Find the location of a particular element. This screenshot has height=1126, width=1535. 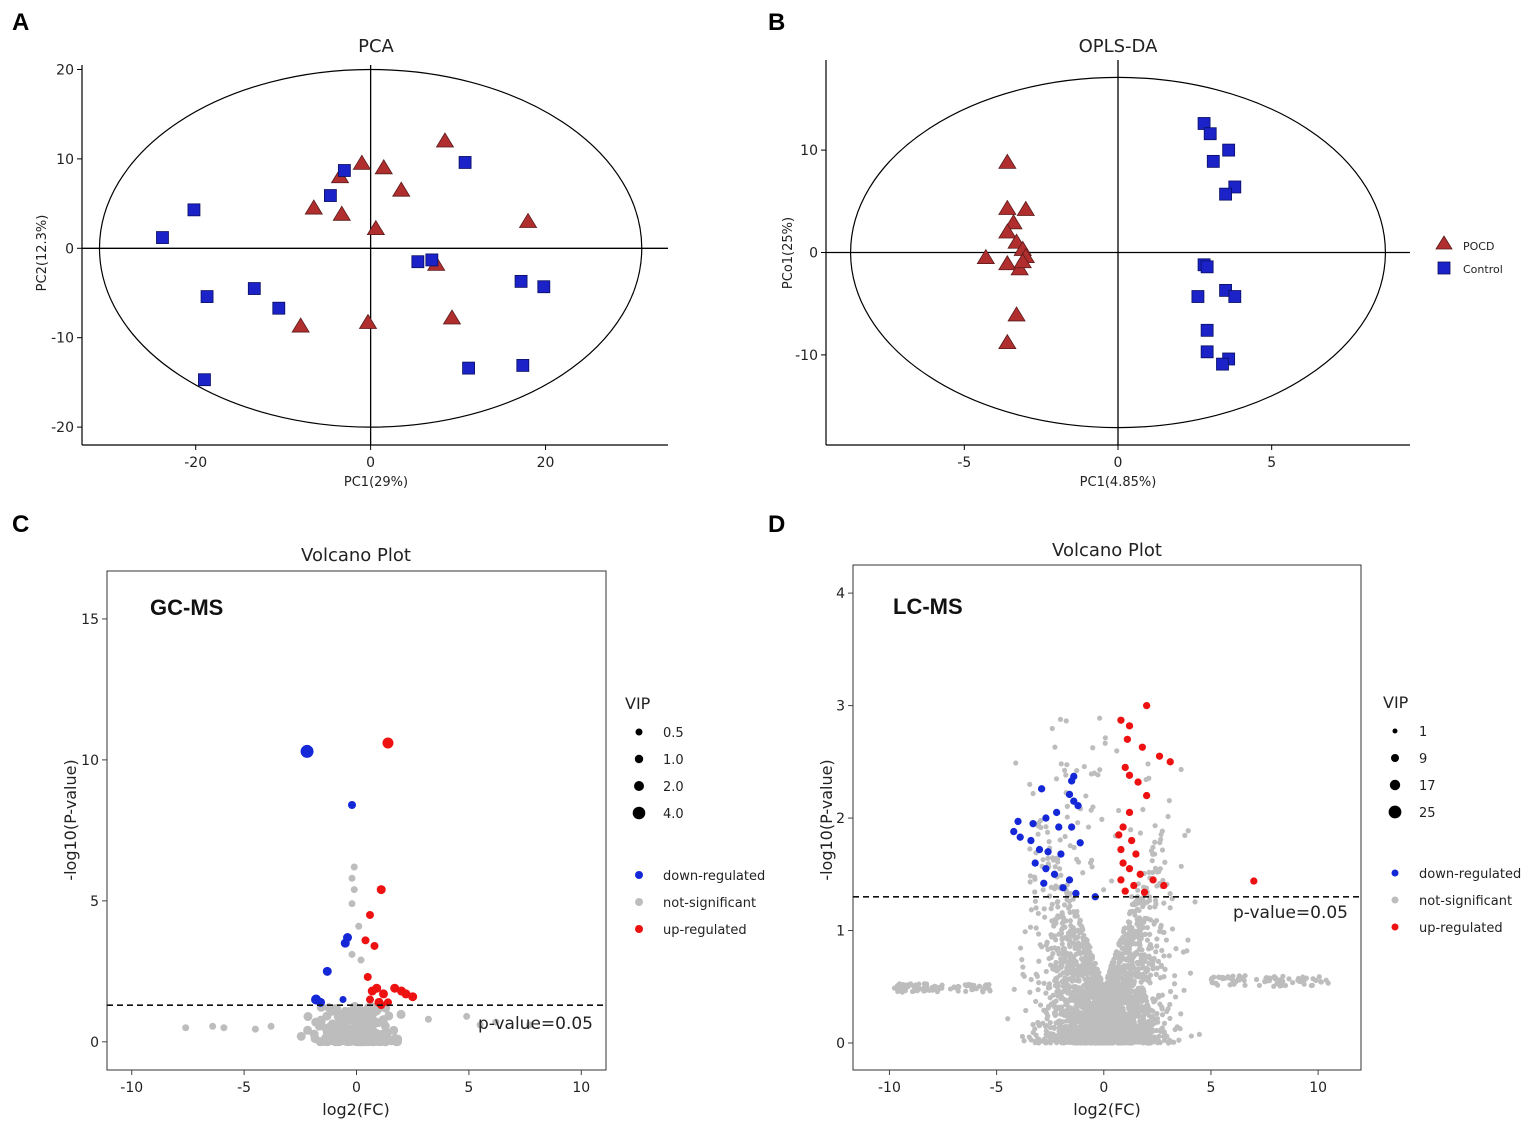

y-axis-label: -log10(P-value) is located at coordinates (70, 819).